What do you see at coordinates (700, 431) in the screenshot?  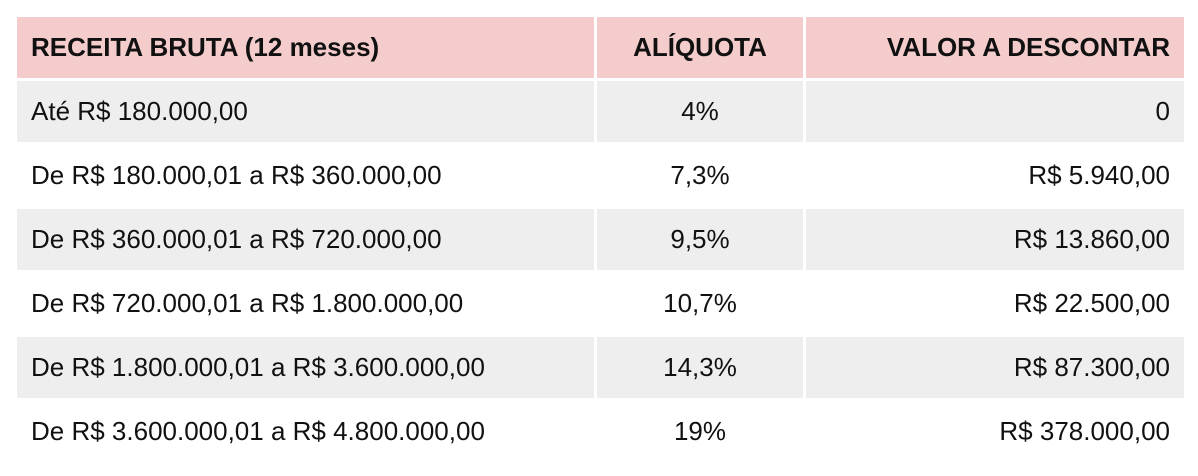 I see `cell-aliquota: 19%` at bounding box center [700, 431].